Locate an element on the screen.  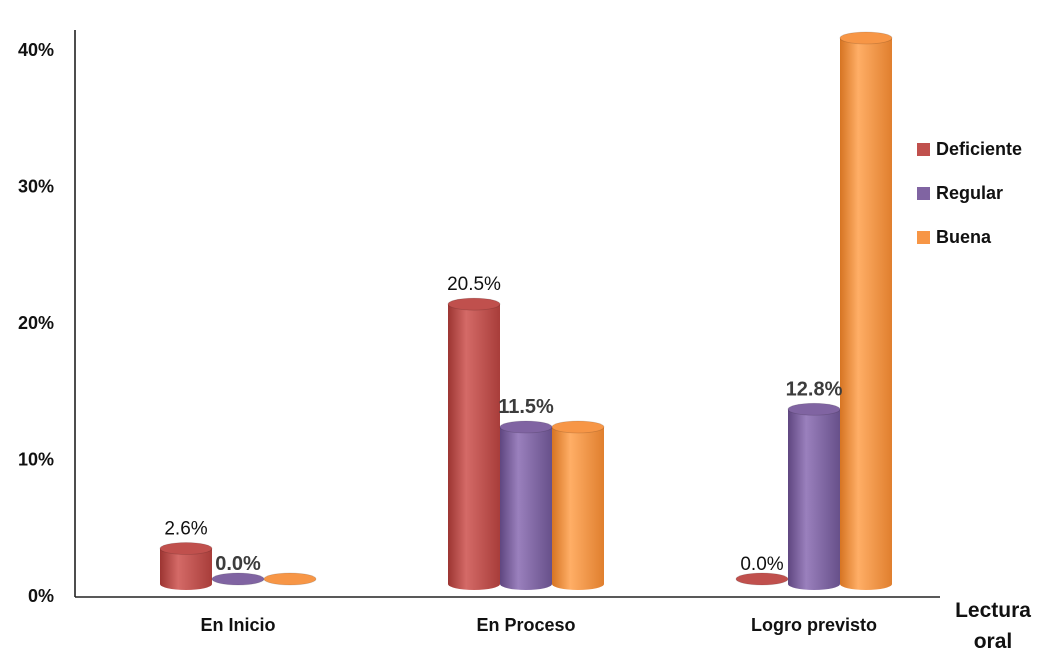
legend-swatch-deficiente is located at coordinates (923, 149).